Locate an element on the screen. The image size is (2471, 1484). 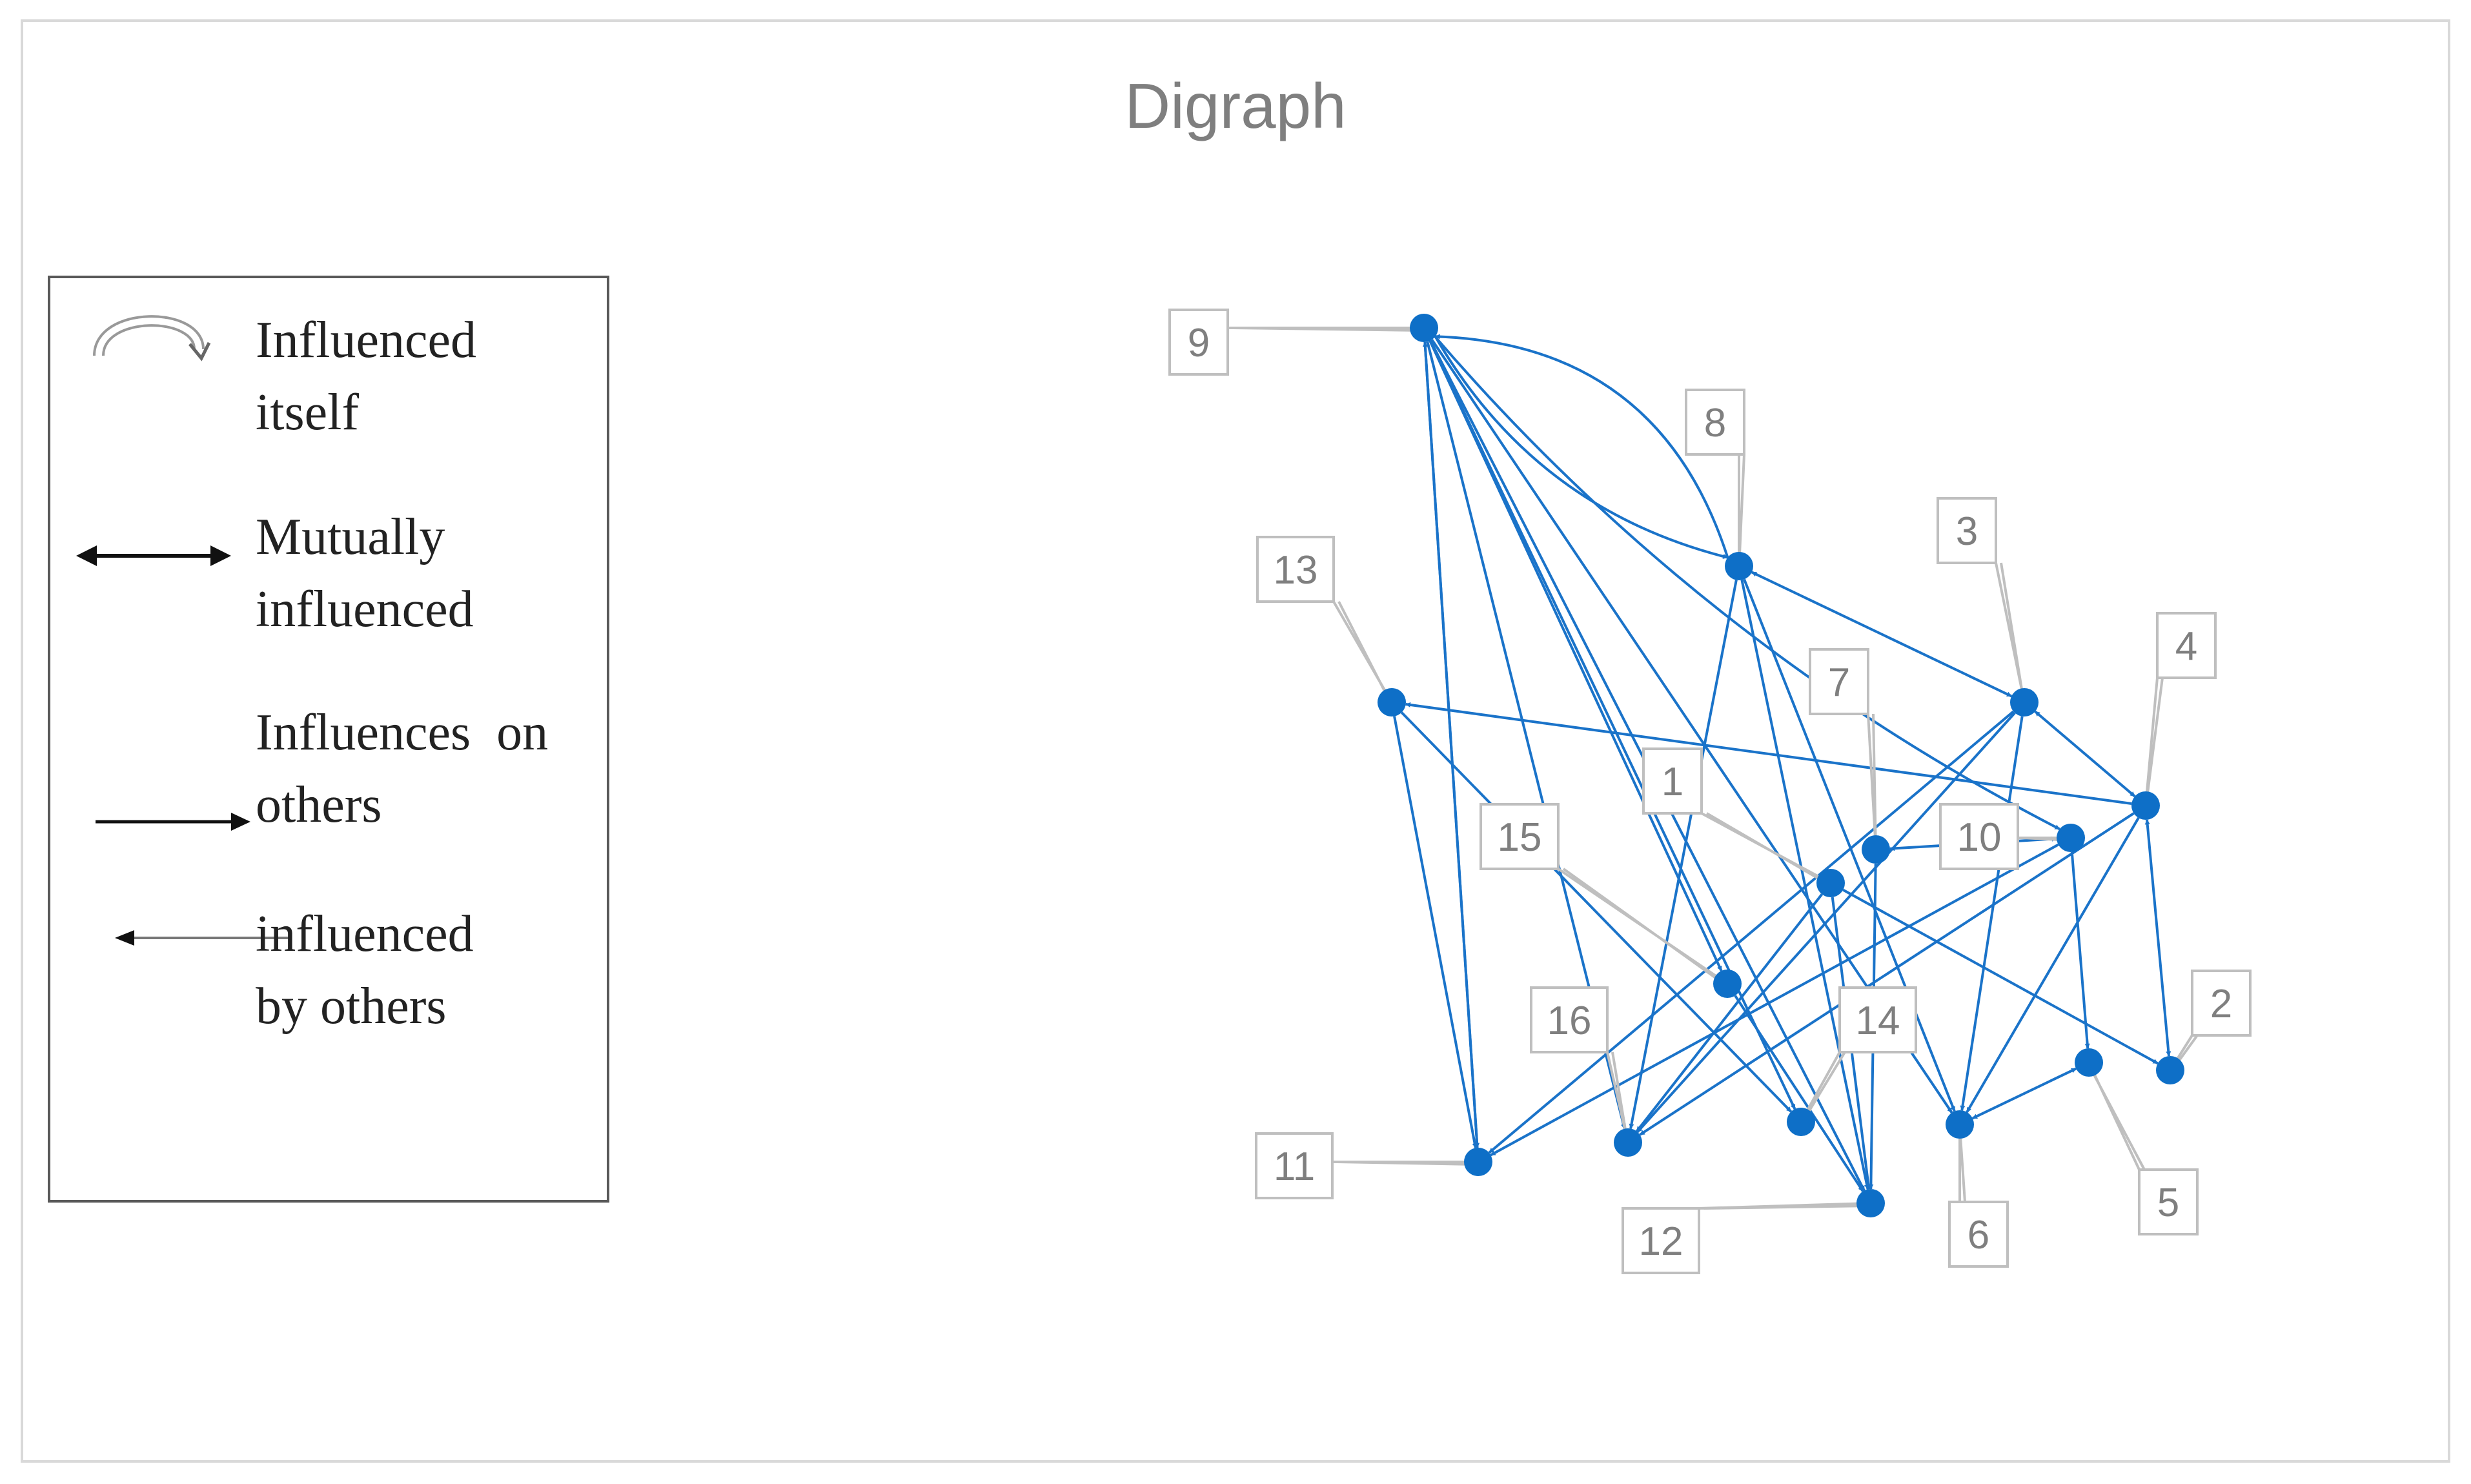
node-3-leader-line is located at coordinates (2010, 634).